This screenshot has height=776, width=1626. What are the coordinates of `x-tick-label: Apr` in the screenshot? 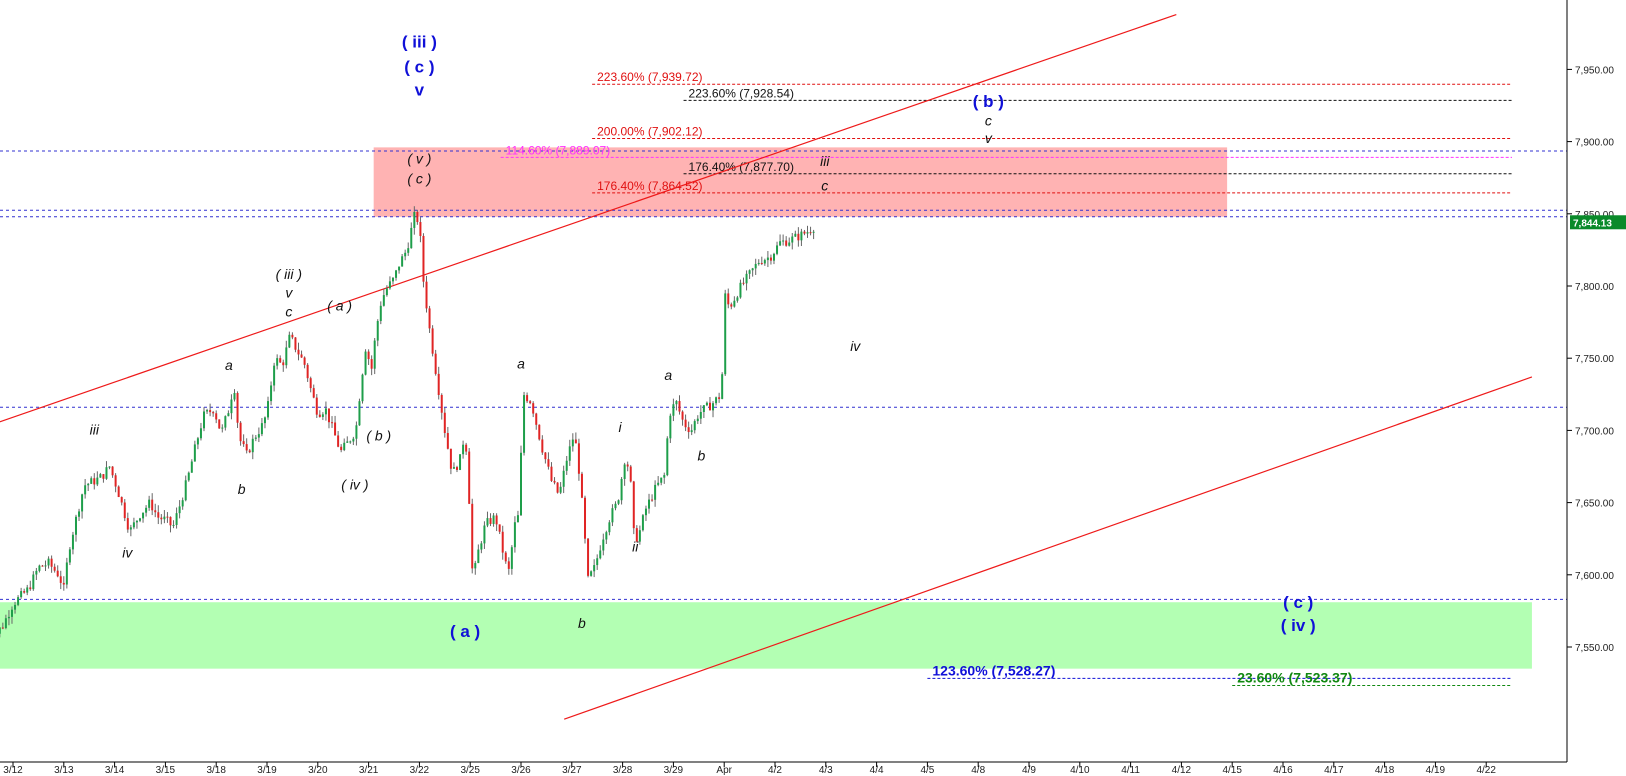 It's located at (724, 770).